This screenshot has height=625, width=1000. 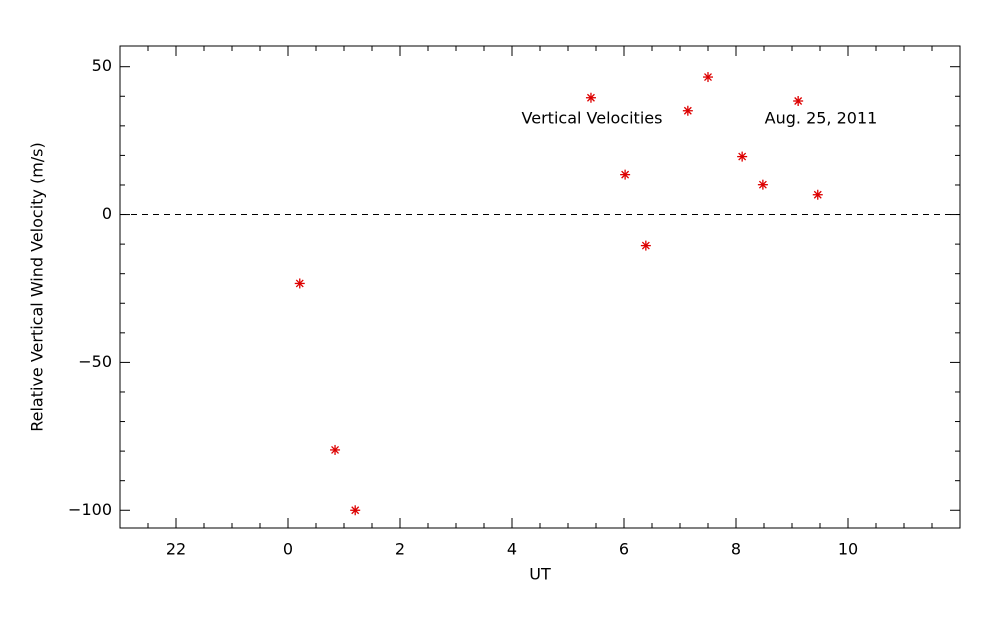 I want to click on annotation: Aug. 25, 2011, so click(x=821, y=118).